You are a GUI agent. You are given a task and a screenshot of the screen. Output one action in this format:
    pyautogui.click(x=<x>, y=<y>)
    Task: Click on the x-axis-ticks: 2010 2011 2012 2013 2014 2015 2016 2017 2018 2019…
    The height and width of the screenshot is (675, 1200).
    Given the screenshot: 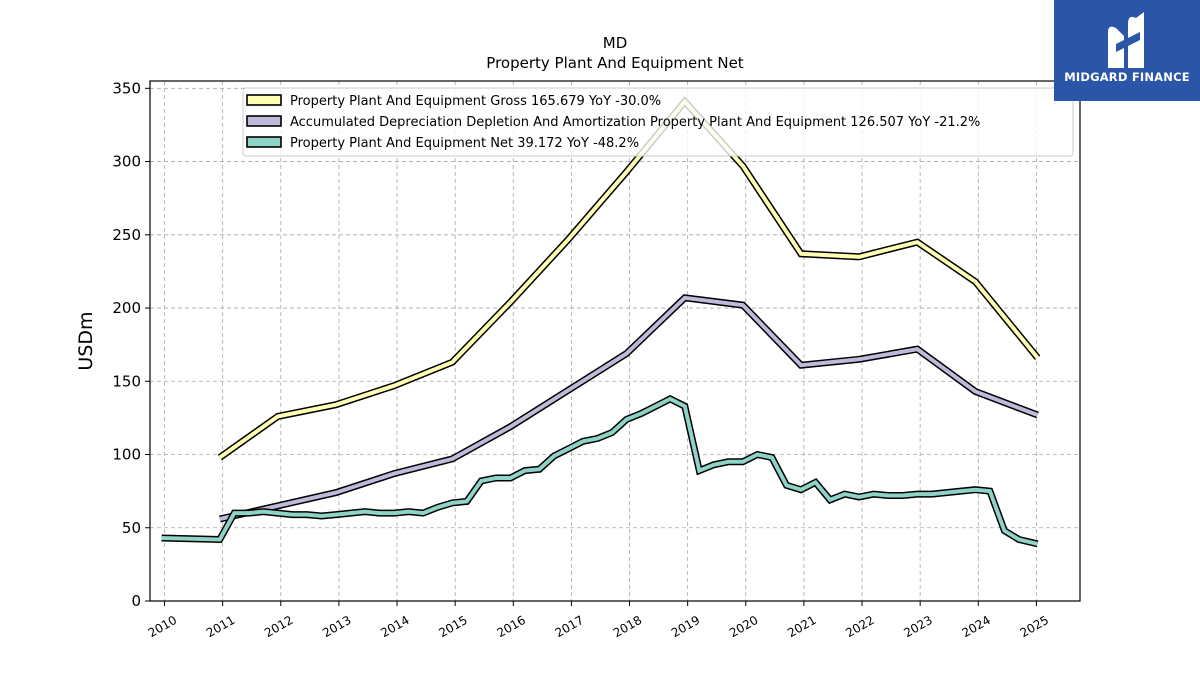 What is the action you would take?
    pyautogui.click(x=598, y=620)
    